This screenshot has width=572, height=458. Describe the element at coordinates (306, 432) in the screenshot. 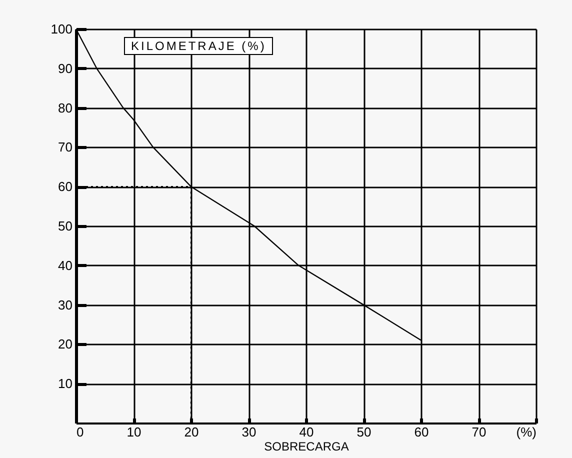

I see `x-tick-label: 40` at that location.